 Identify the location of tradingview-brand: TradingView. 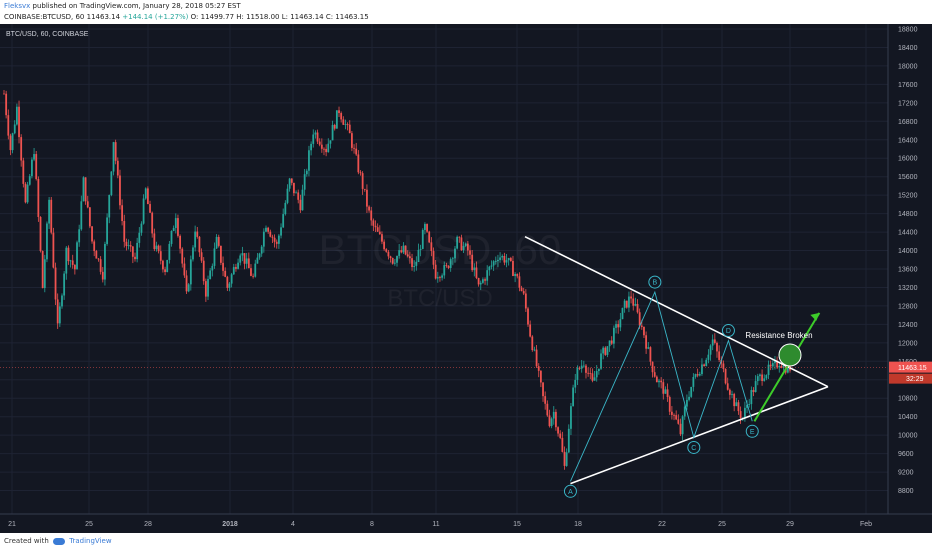
(90, 541).